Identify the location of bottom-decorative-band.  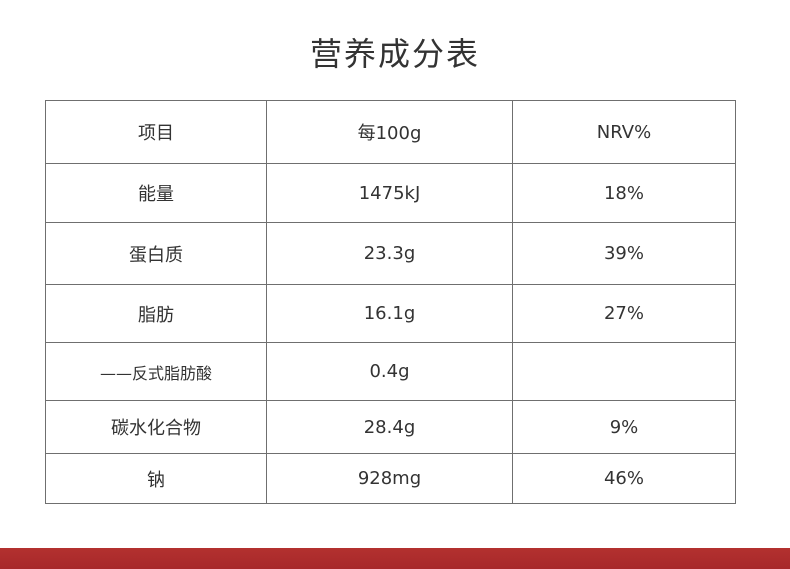
(395, 558).